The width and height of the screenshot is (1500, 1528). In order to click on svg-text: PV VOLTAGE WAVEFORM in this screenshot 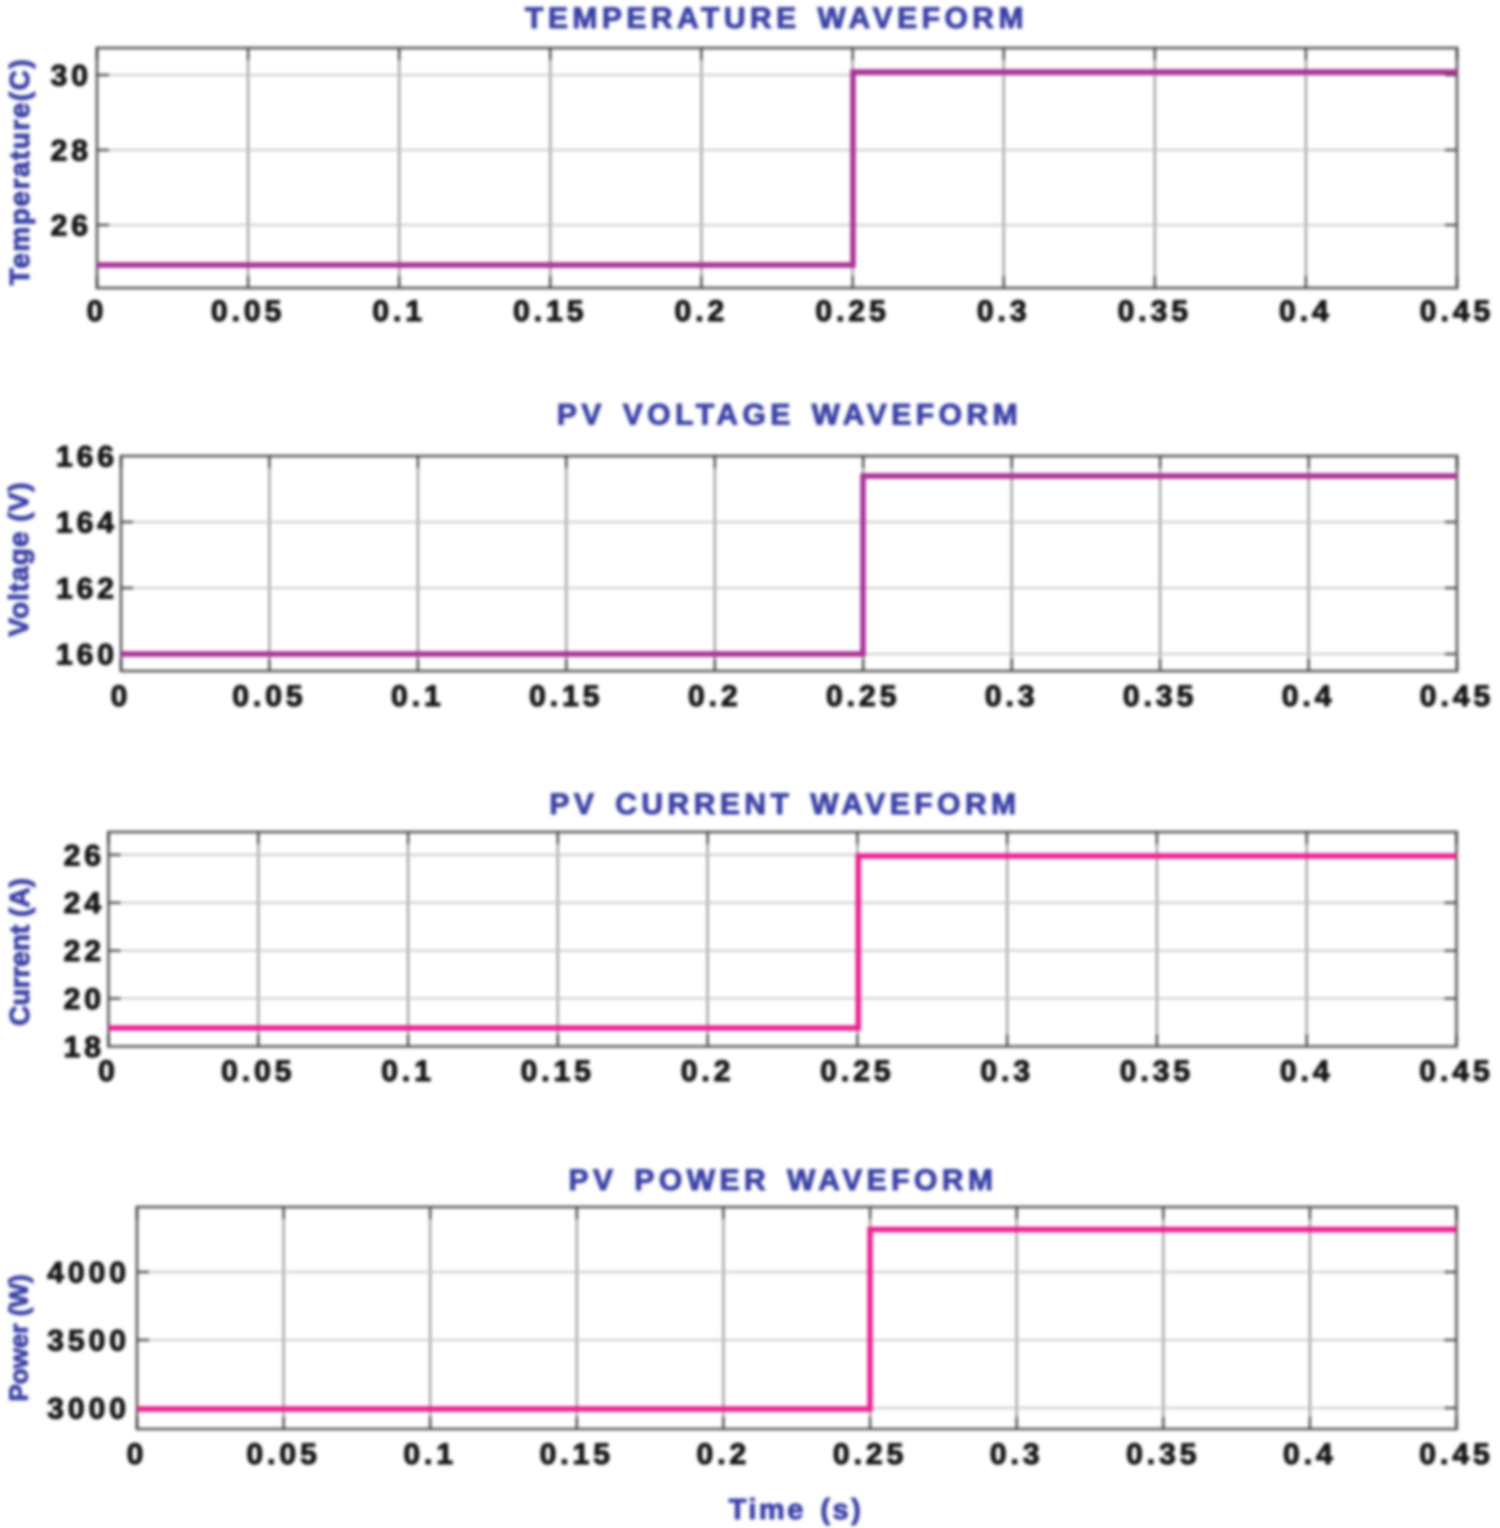, I will do `click(789, 415)`.